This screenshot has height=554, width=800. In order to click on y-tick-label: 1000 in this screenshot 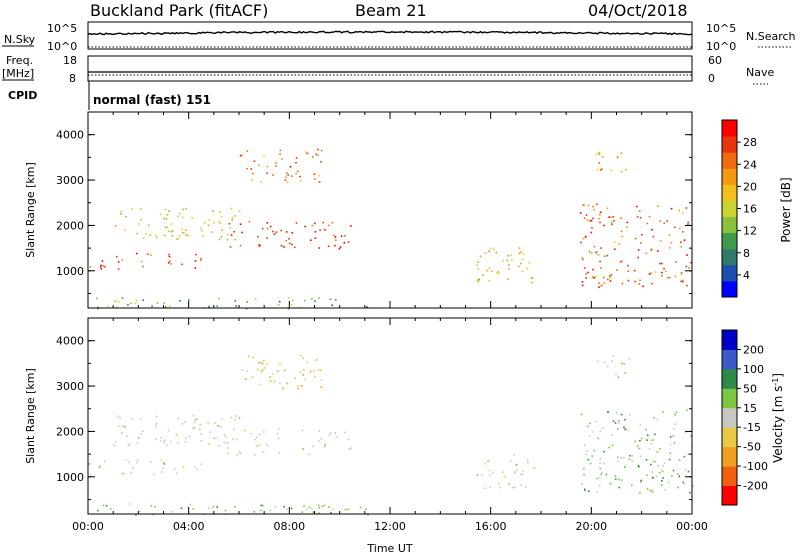, I will do `click(70, 477)`.